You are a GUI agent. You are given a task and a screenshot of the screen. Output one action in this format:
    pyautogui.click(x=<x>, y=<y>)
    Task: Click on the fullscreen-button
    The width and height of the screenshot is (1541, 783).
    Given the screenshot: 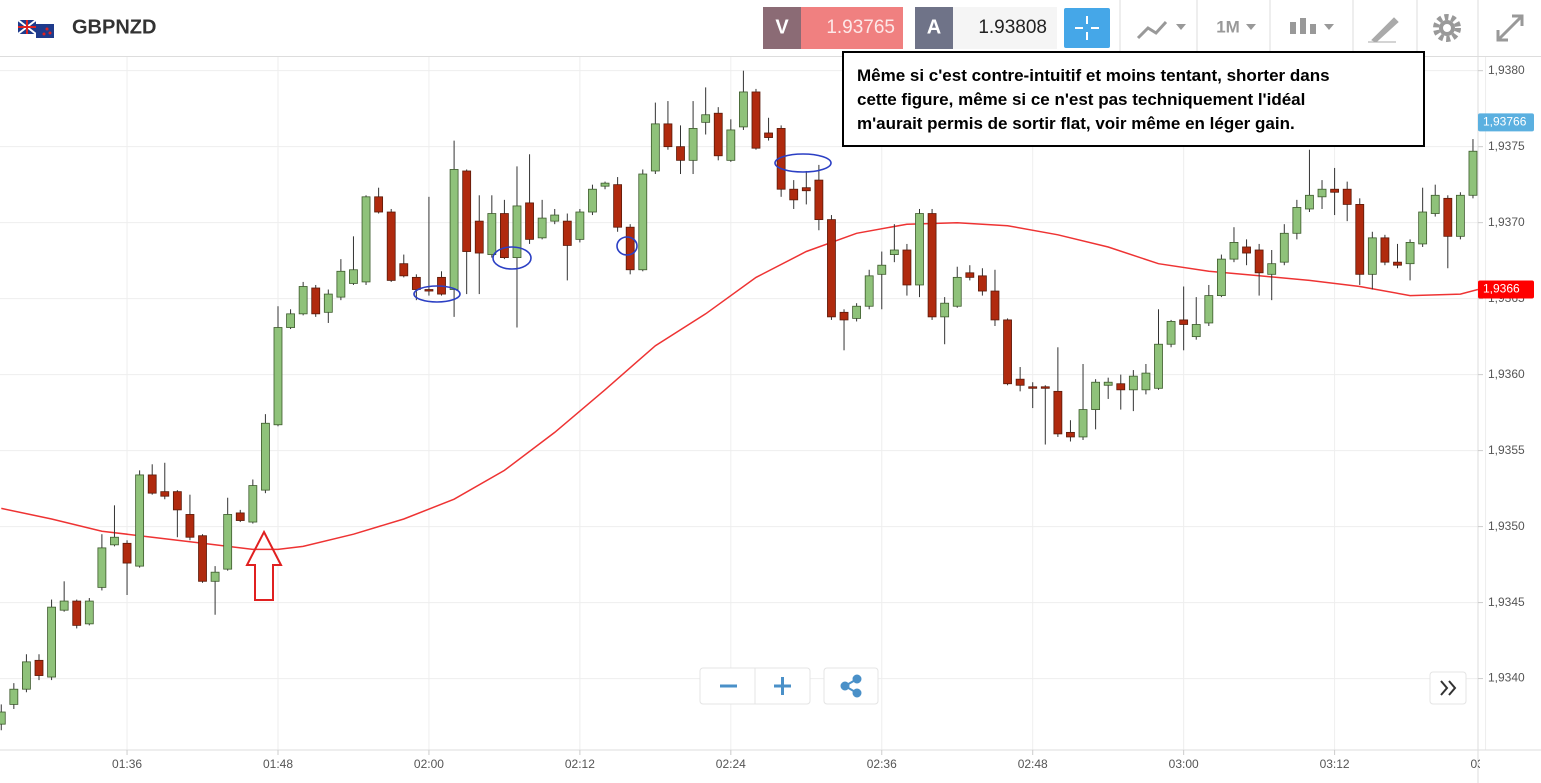 What is the action you would take?
    pyautogui.click(x=1510, y=28)
    